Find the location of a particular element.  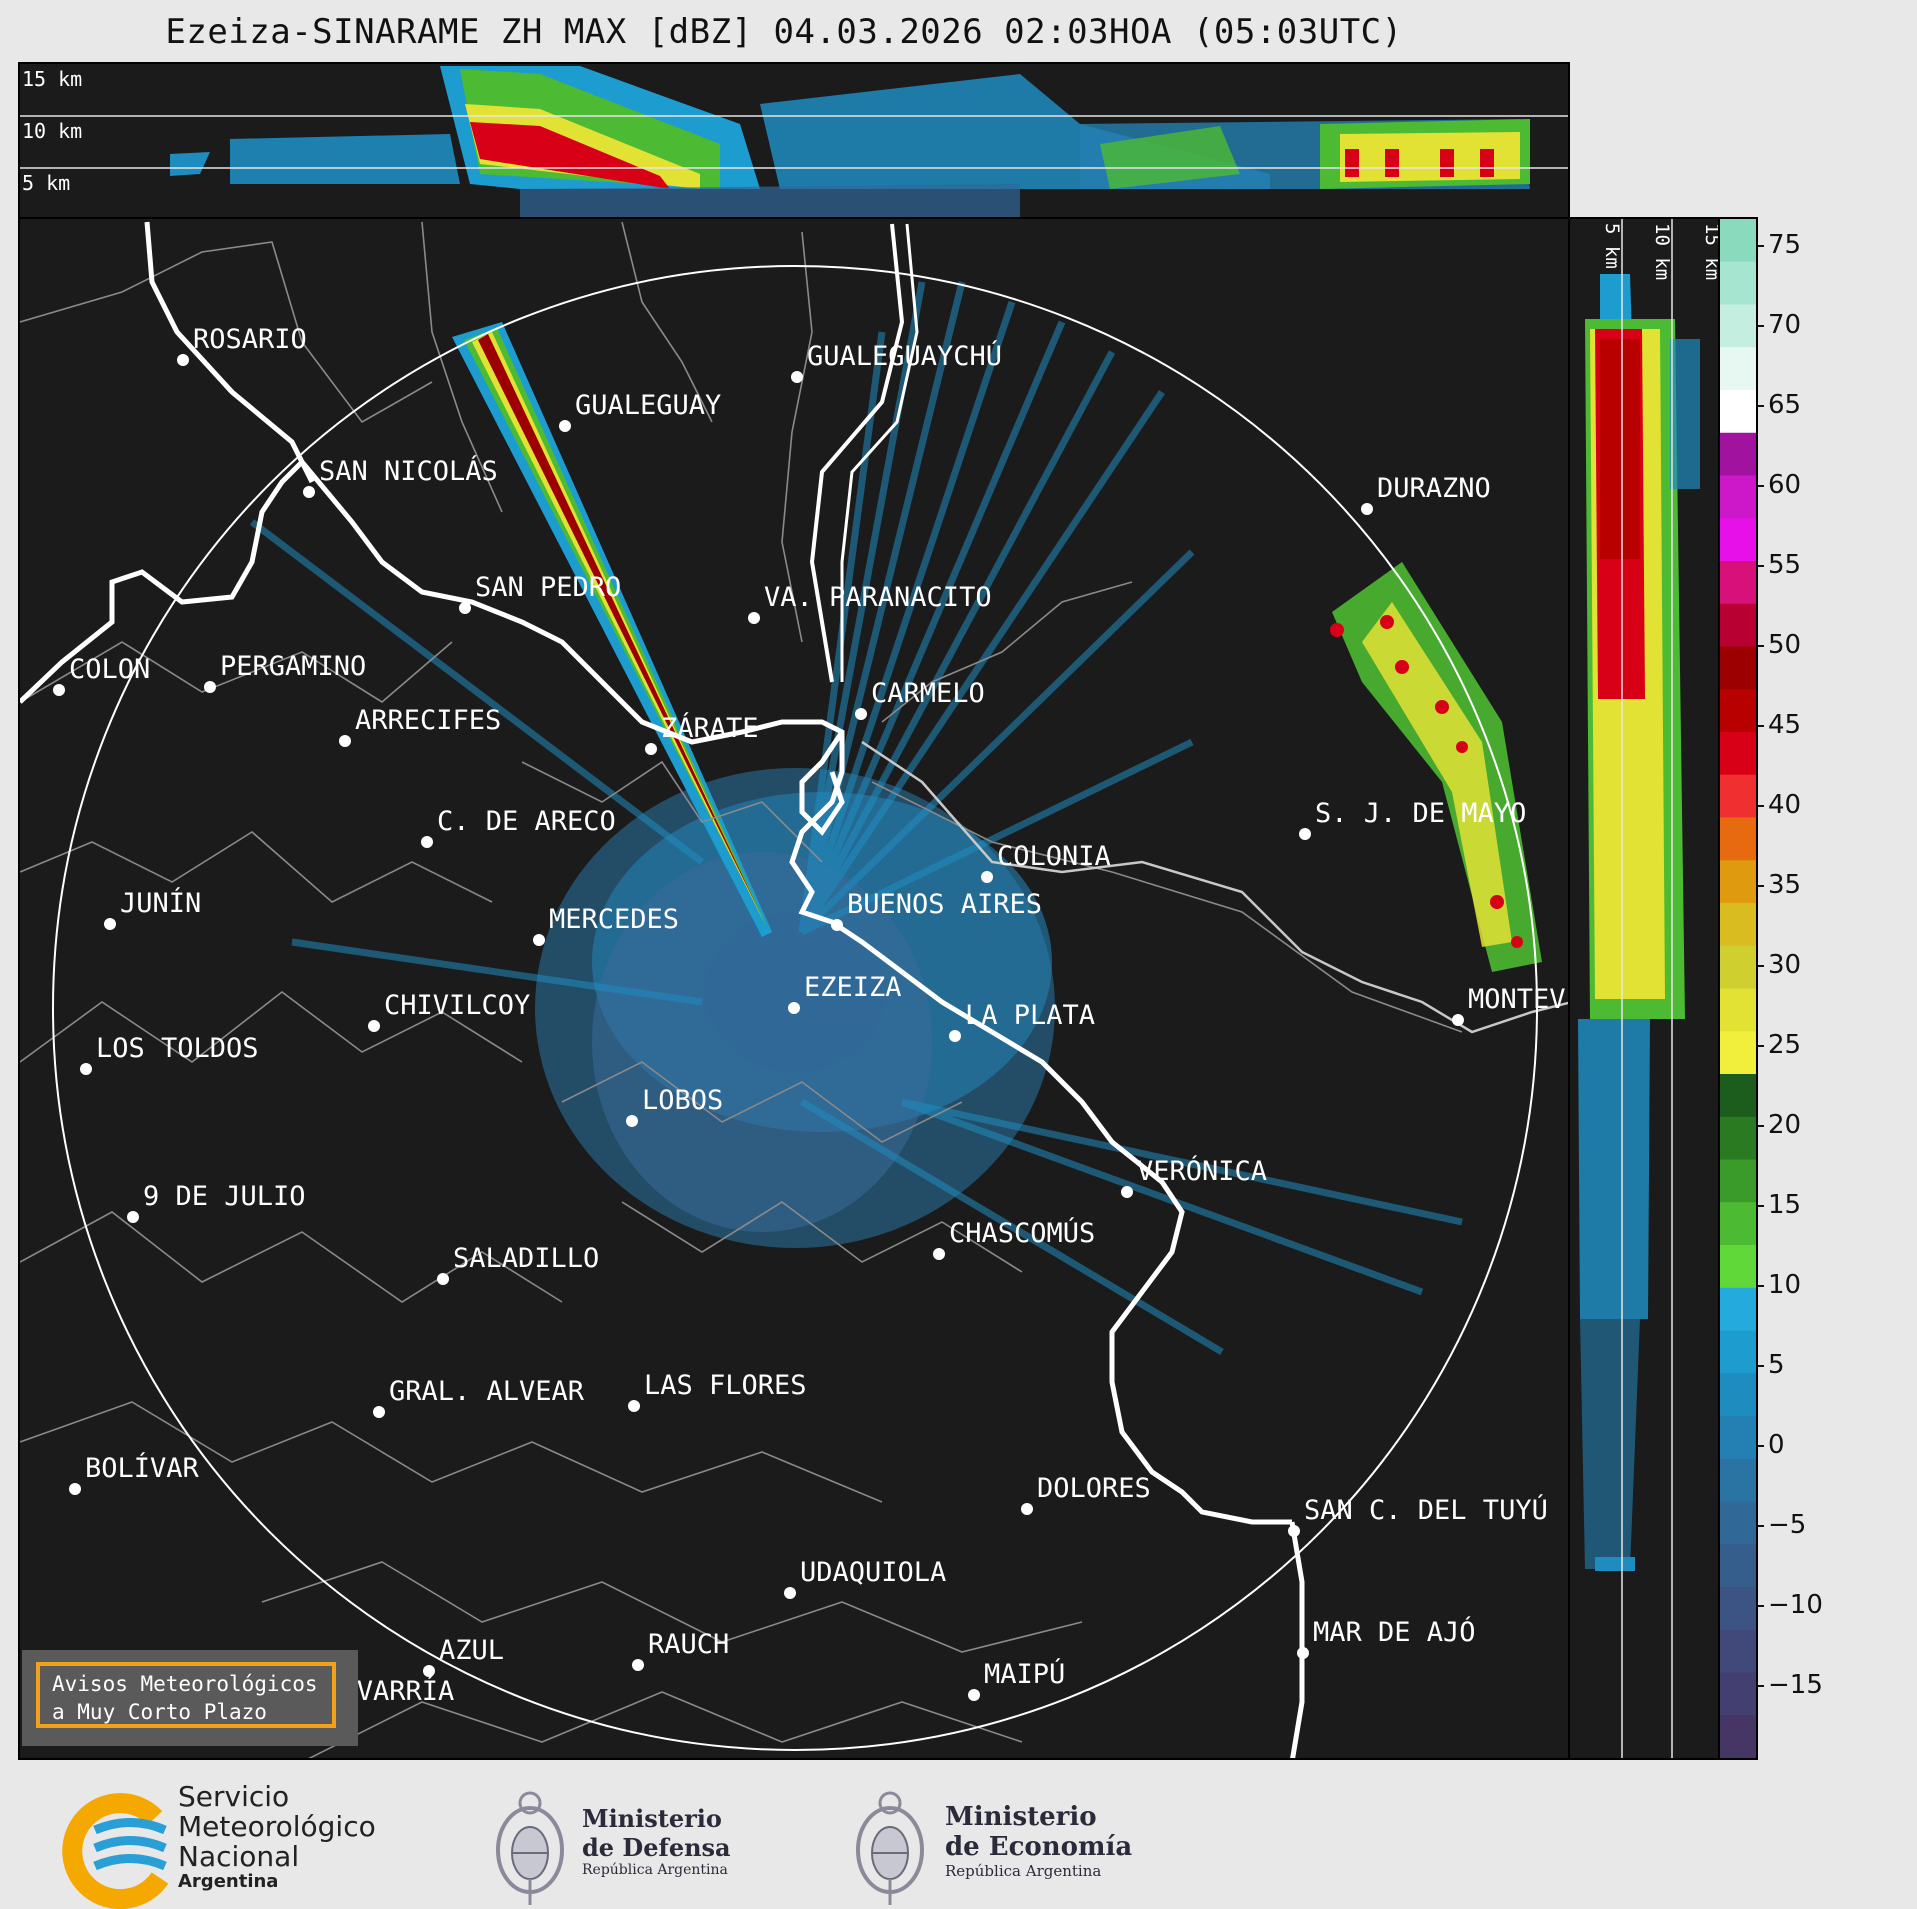

top-echo-shading is located at coordinates (850, 141).